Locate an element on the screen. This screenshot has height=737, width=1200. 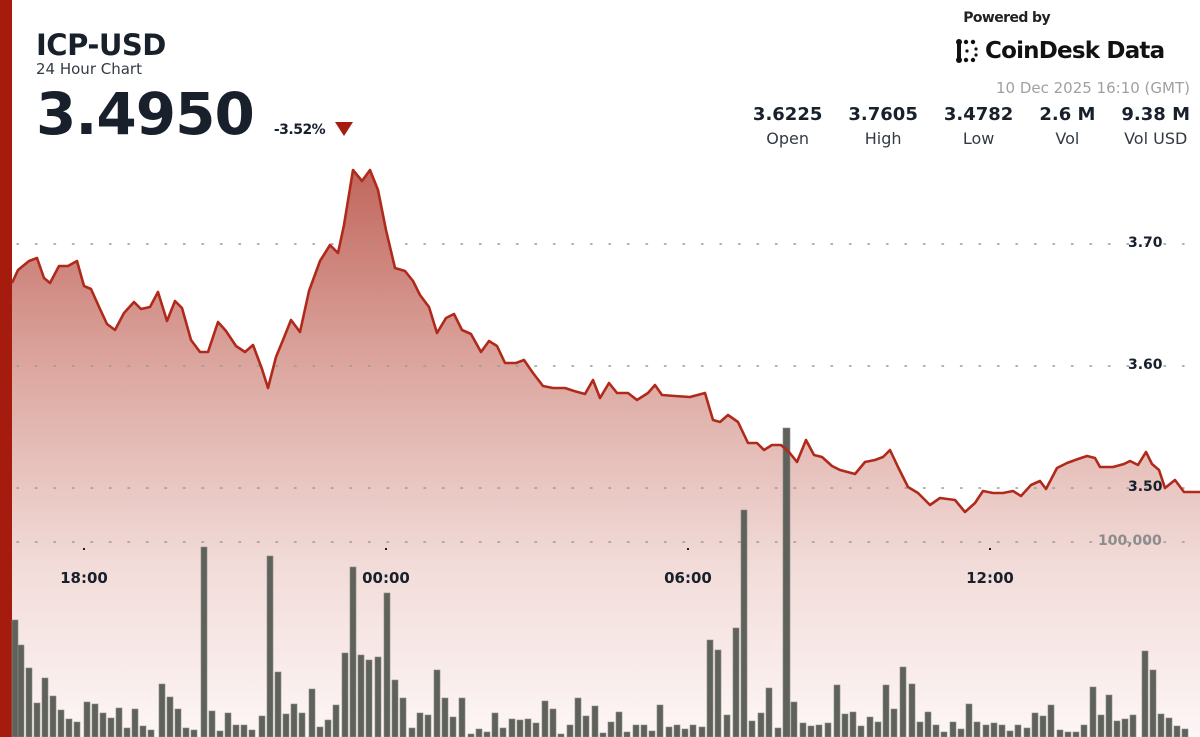
stat-value: 3.6225 is located at coordinates (787, 114).